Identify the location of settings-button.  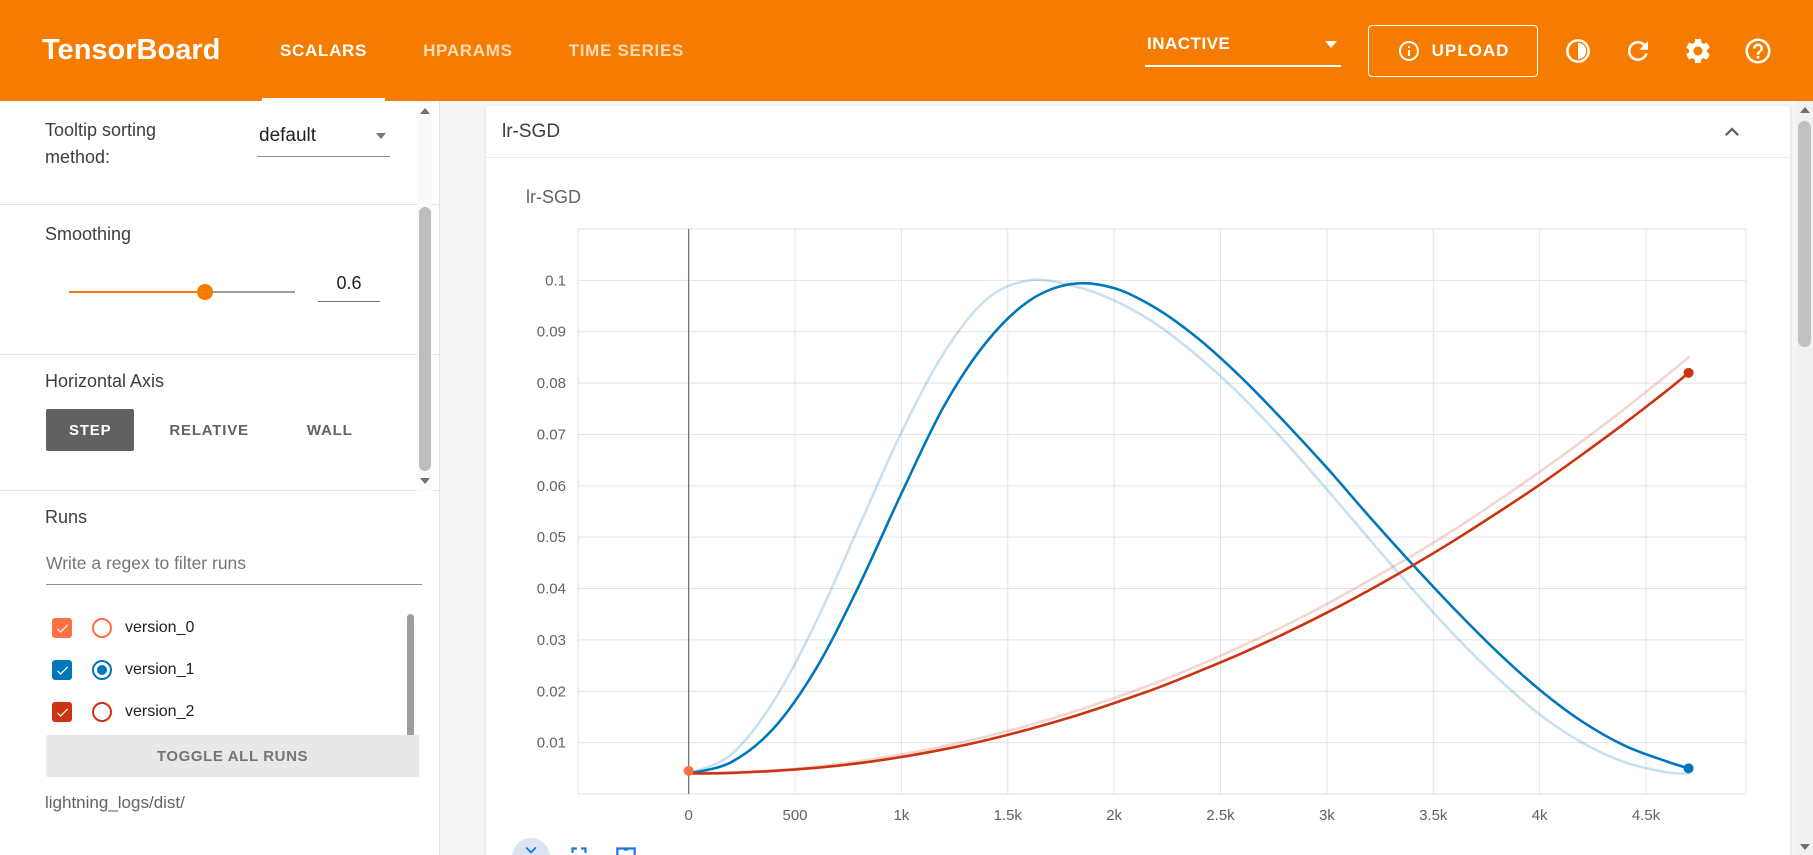
(1698, 51).